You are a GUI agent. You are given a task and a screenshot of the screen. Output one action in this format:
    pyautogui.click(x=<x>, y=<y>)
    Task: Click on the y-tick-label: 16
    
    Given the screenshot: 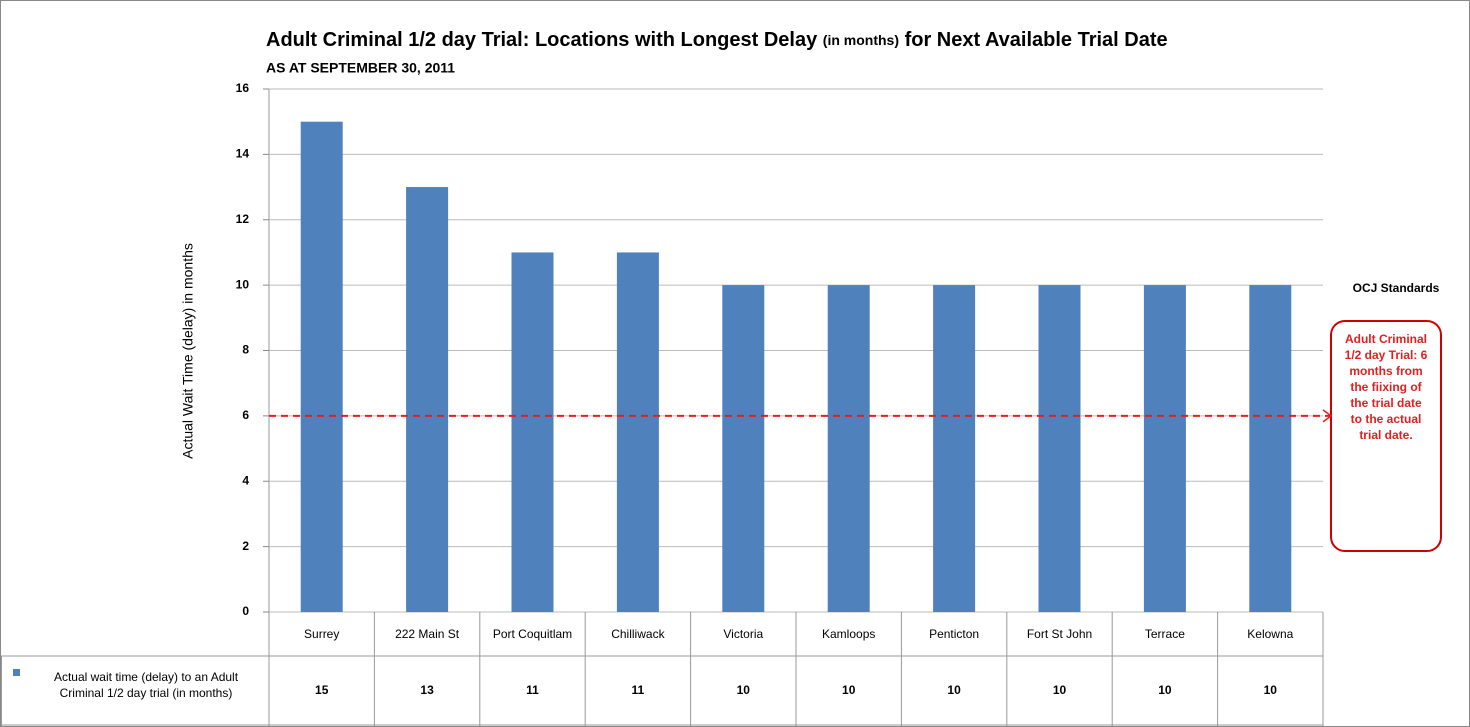 What is the action you would take?
    pyautogui.click(x=243, y=88)
    